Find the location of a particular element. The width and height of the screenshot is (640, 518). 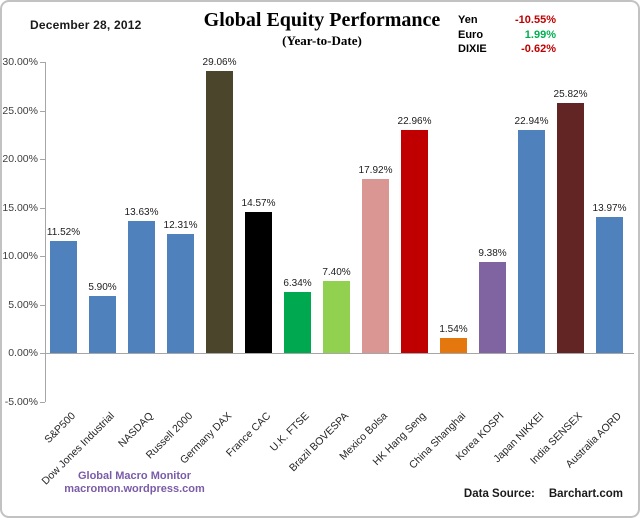

legend-value: 1.99% is located at coordinates (540, 34).